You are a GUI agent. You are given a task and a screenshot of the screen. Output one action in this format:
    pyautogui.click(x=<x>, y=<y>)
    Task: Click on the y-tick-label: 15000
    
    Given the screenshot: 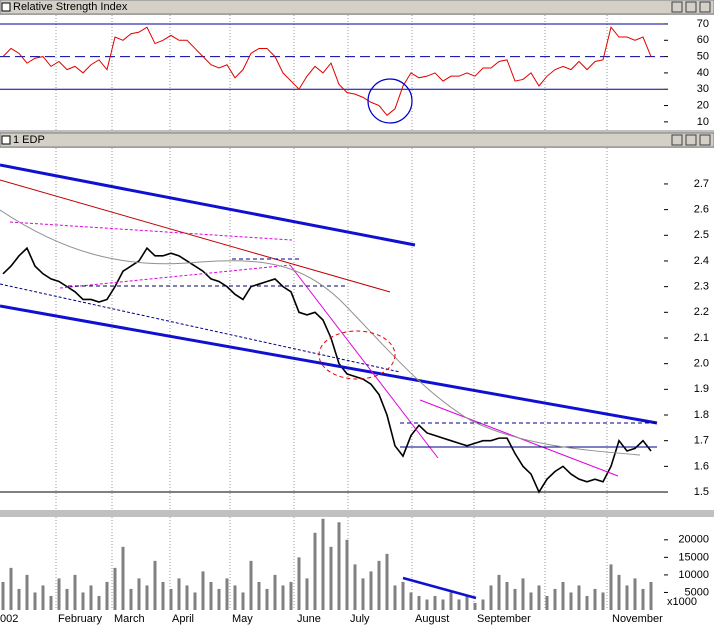 What is the action you would take?
    pyautogui.click(x=693, y=557)
    